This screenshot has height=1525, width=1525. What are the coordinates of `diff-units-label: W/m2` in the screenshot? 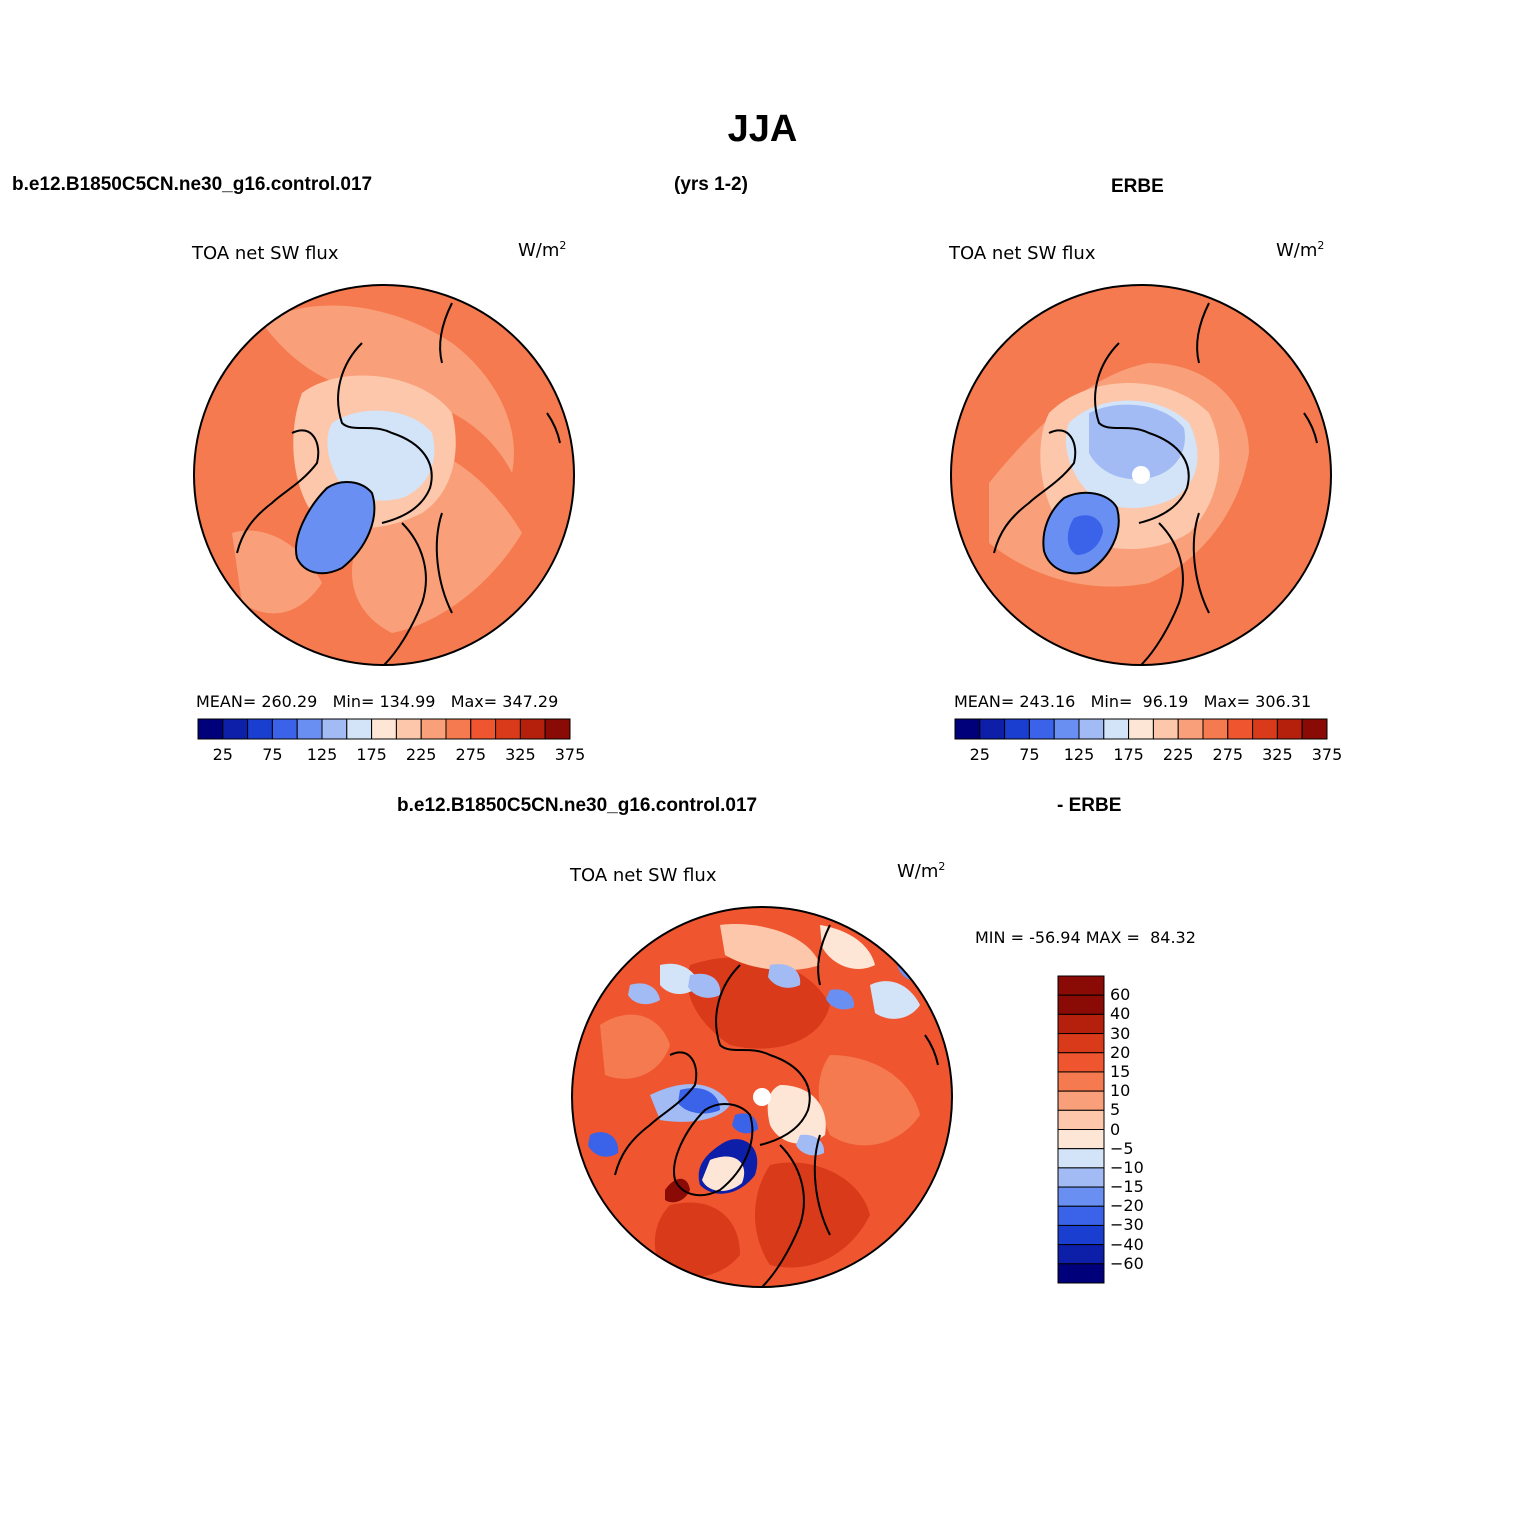 It's located at (921, 871).